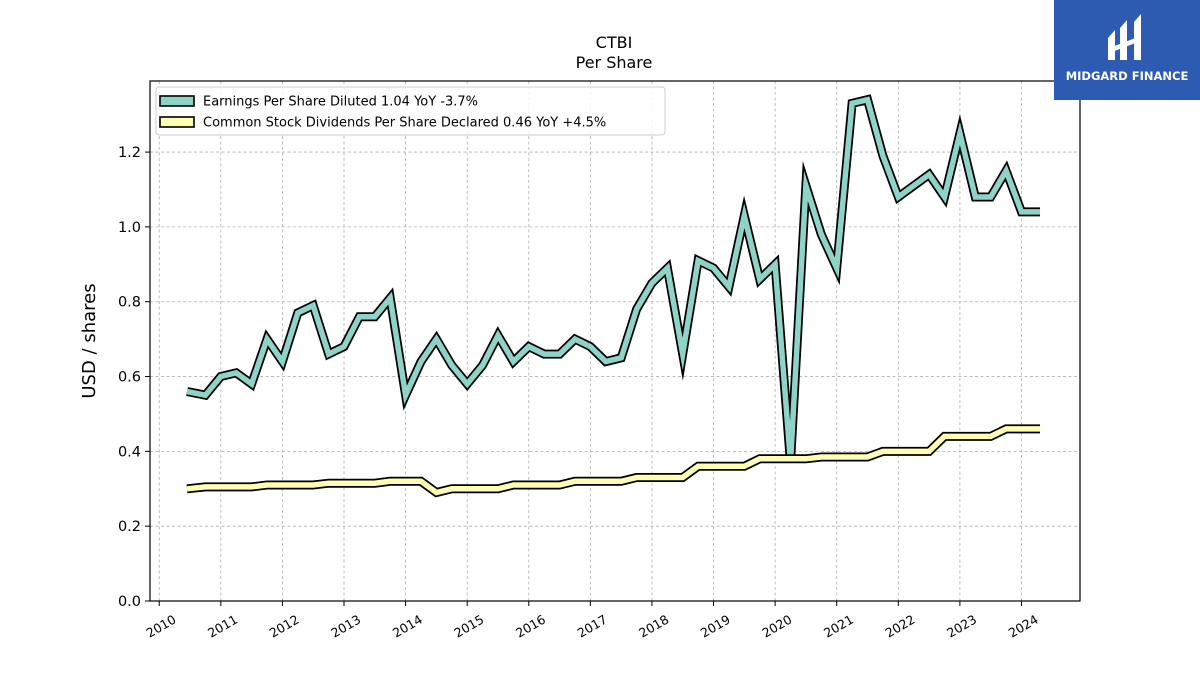 This screenshot has width=1200, height=675. I want to click on x-tick-label: 2017, so click(592, 626).